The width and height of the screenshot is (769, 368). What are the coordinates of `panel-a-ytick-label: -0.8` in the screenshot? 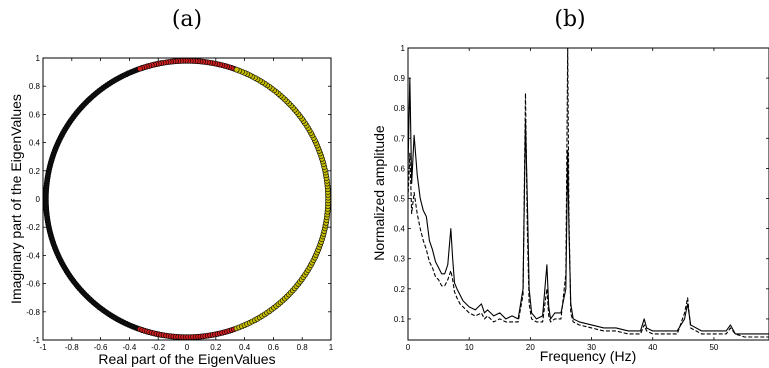 It's located at (33, 312).